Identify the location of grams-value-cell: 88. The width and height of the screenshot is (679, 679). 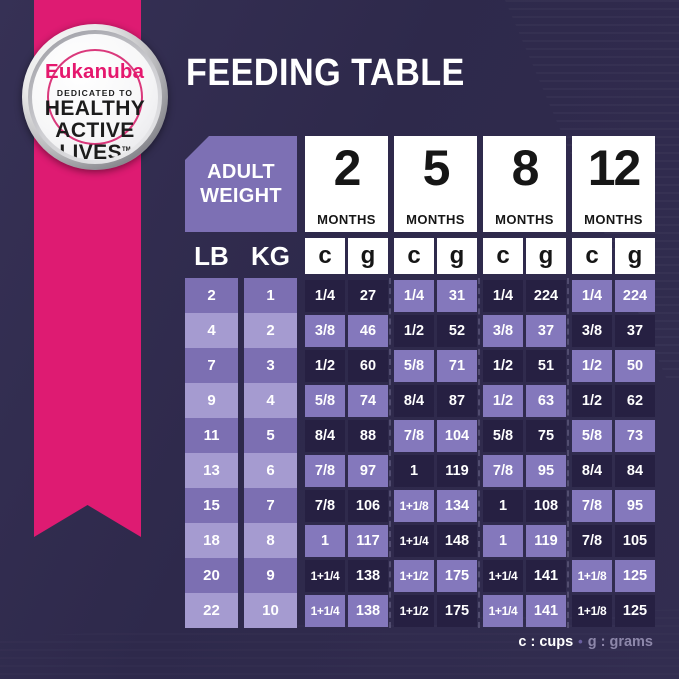
(368, 435).